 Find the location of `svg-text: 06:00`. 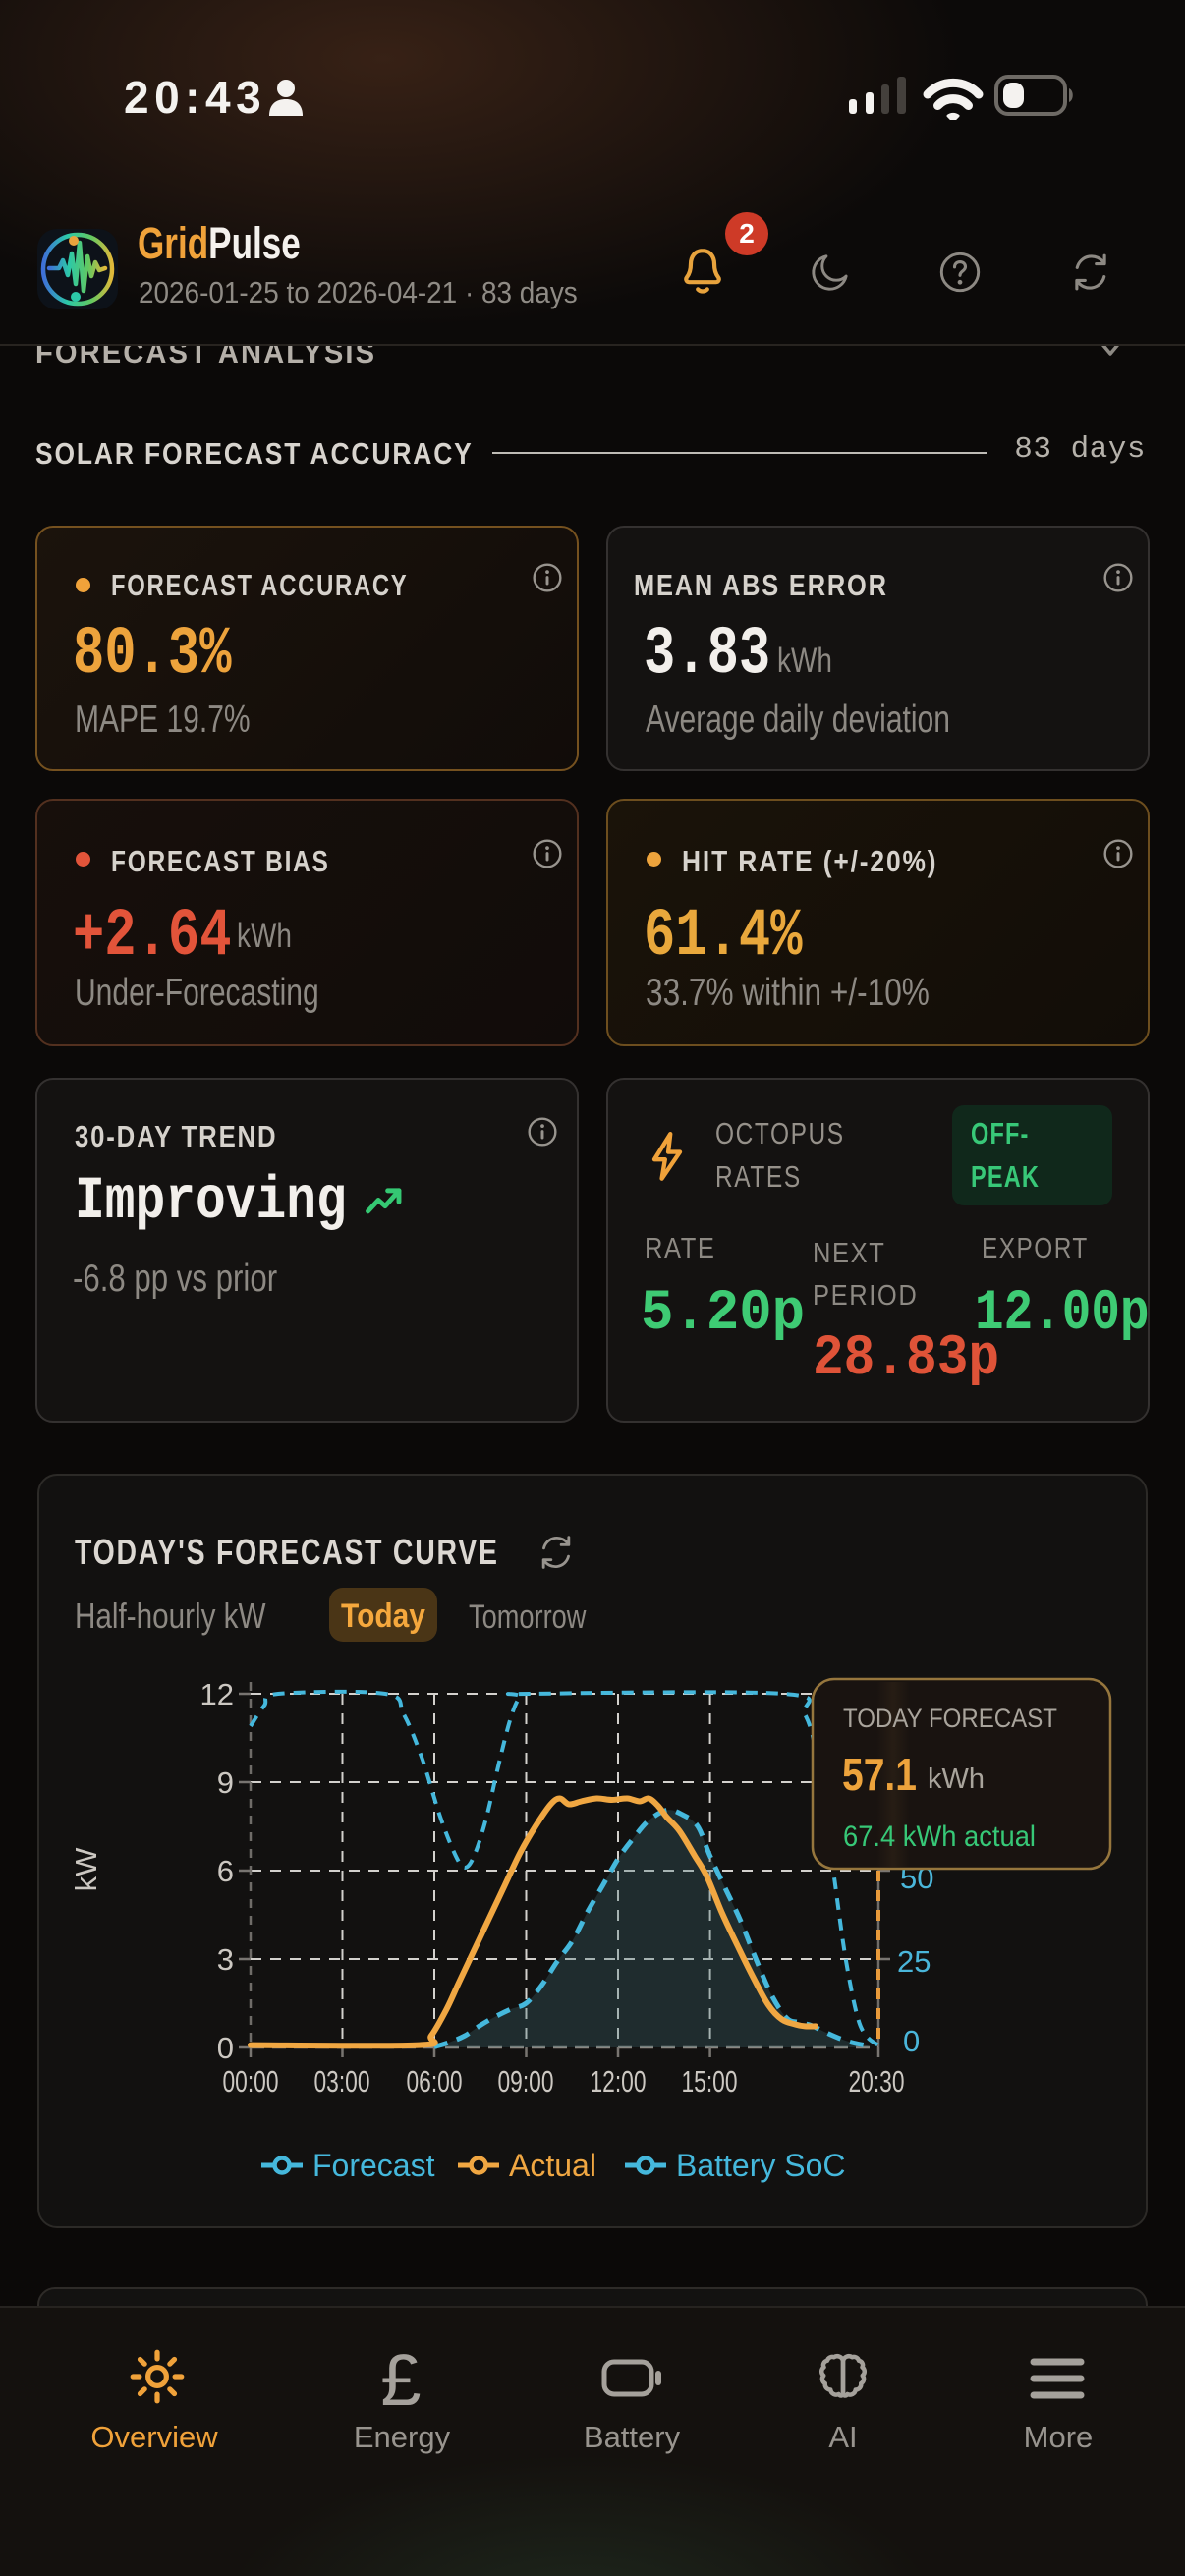

svg-text: 06:00 is located at coordinates (435, 2081).